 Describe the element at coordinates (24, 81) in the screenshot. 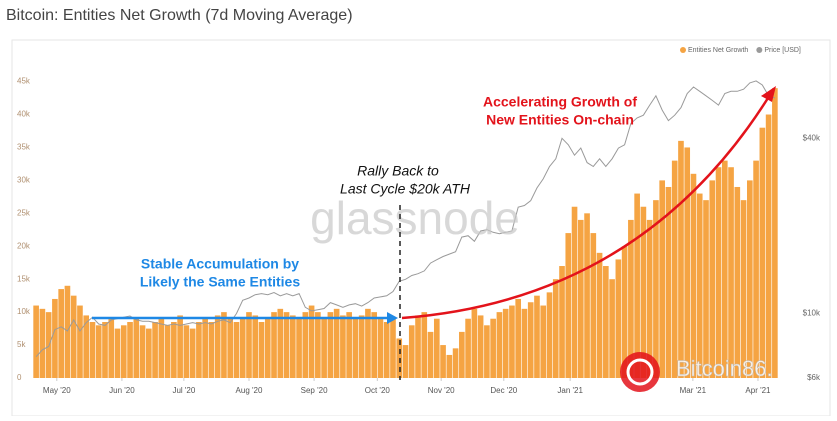

I see `y-tick-label: 45k` at that location.